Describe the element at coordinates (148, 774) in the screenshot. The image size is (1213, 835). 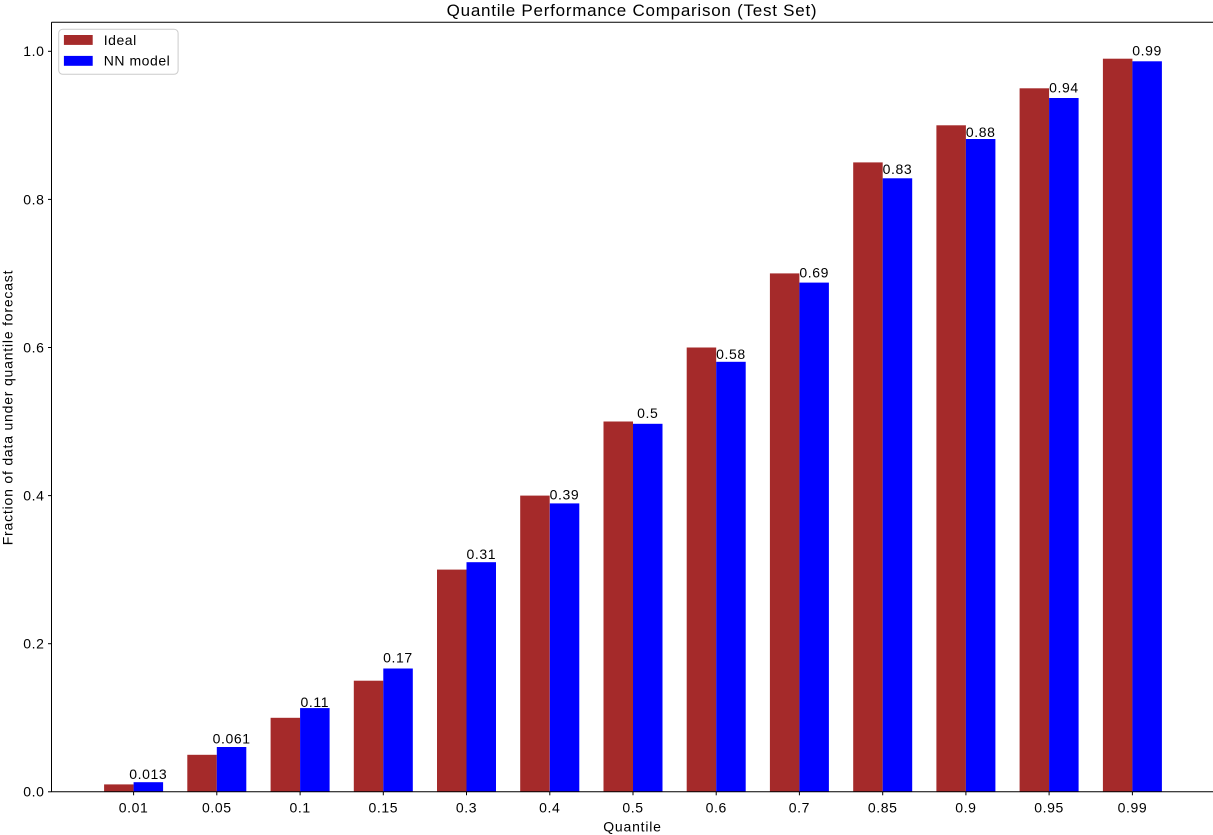
I see `svg-text: 0.013` at that location.